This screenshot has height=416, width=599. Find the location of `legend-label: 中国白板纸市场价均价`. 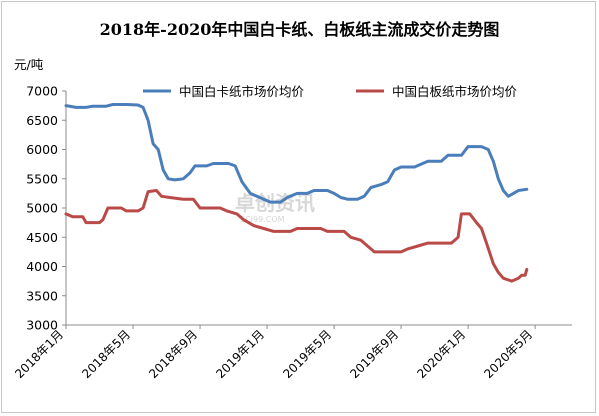

legend-label: 中国白板纸市场价均价 is located at coordinates (455, 91).